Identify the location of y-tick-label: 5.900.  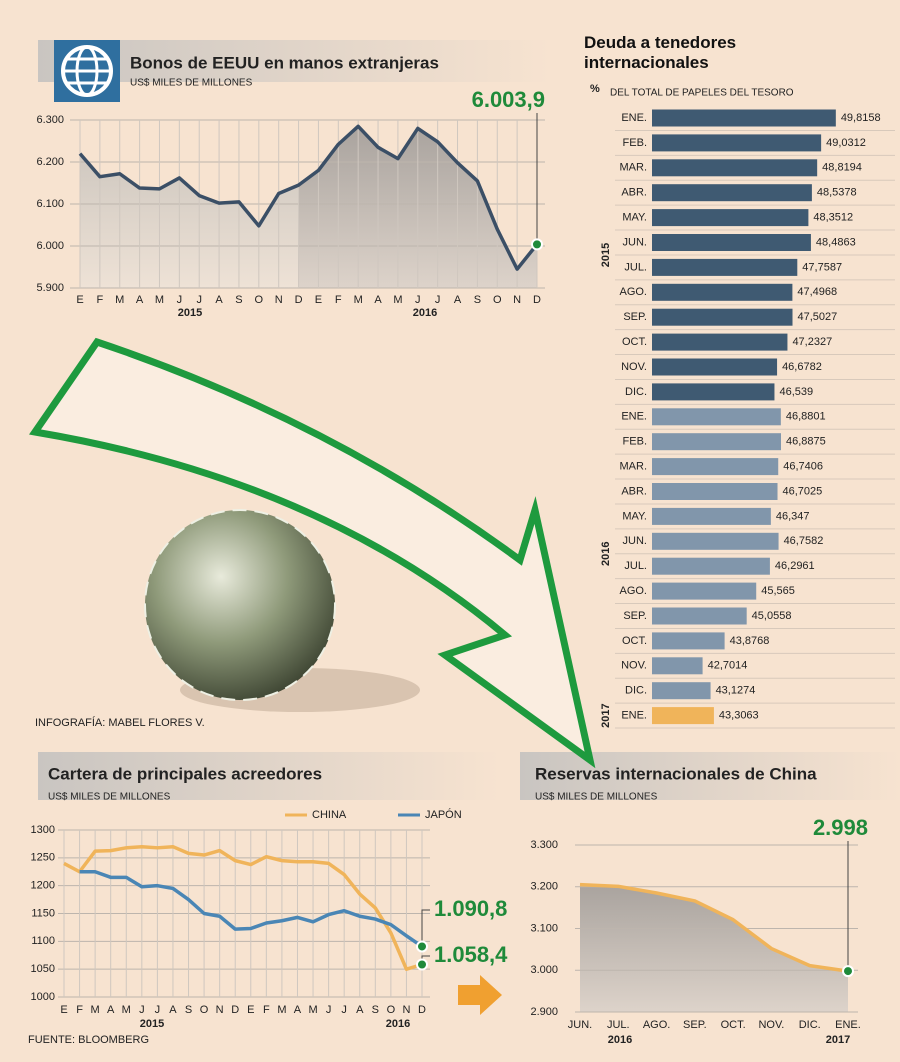
(50, 288).